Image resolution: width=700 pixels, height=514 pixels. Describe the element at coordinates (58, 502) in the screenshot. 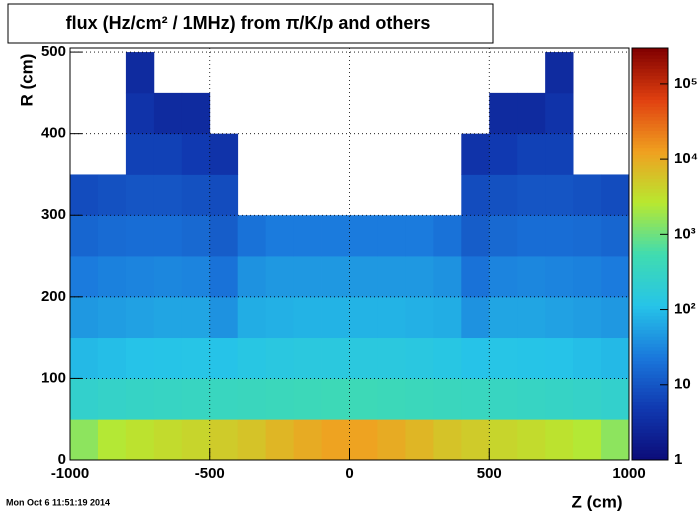

I see `timestamp: Mon Oct 6 11:51:19 2014` at that location.